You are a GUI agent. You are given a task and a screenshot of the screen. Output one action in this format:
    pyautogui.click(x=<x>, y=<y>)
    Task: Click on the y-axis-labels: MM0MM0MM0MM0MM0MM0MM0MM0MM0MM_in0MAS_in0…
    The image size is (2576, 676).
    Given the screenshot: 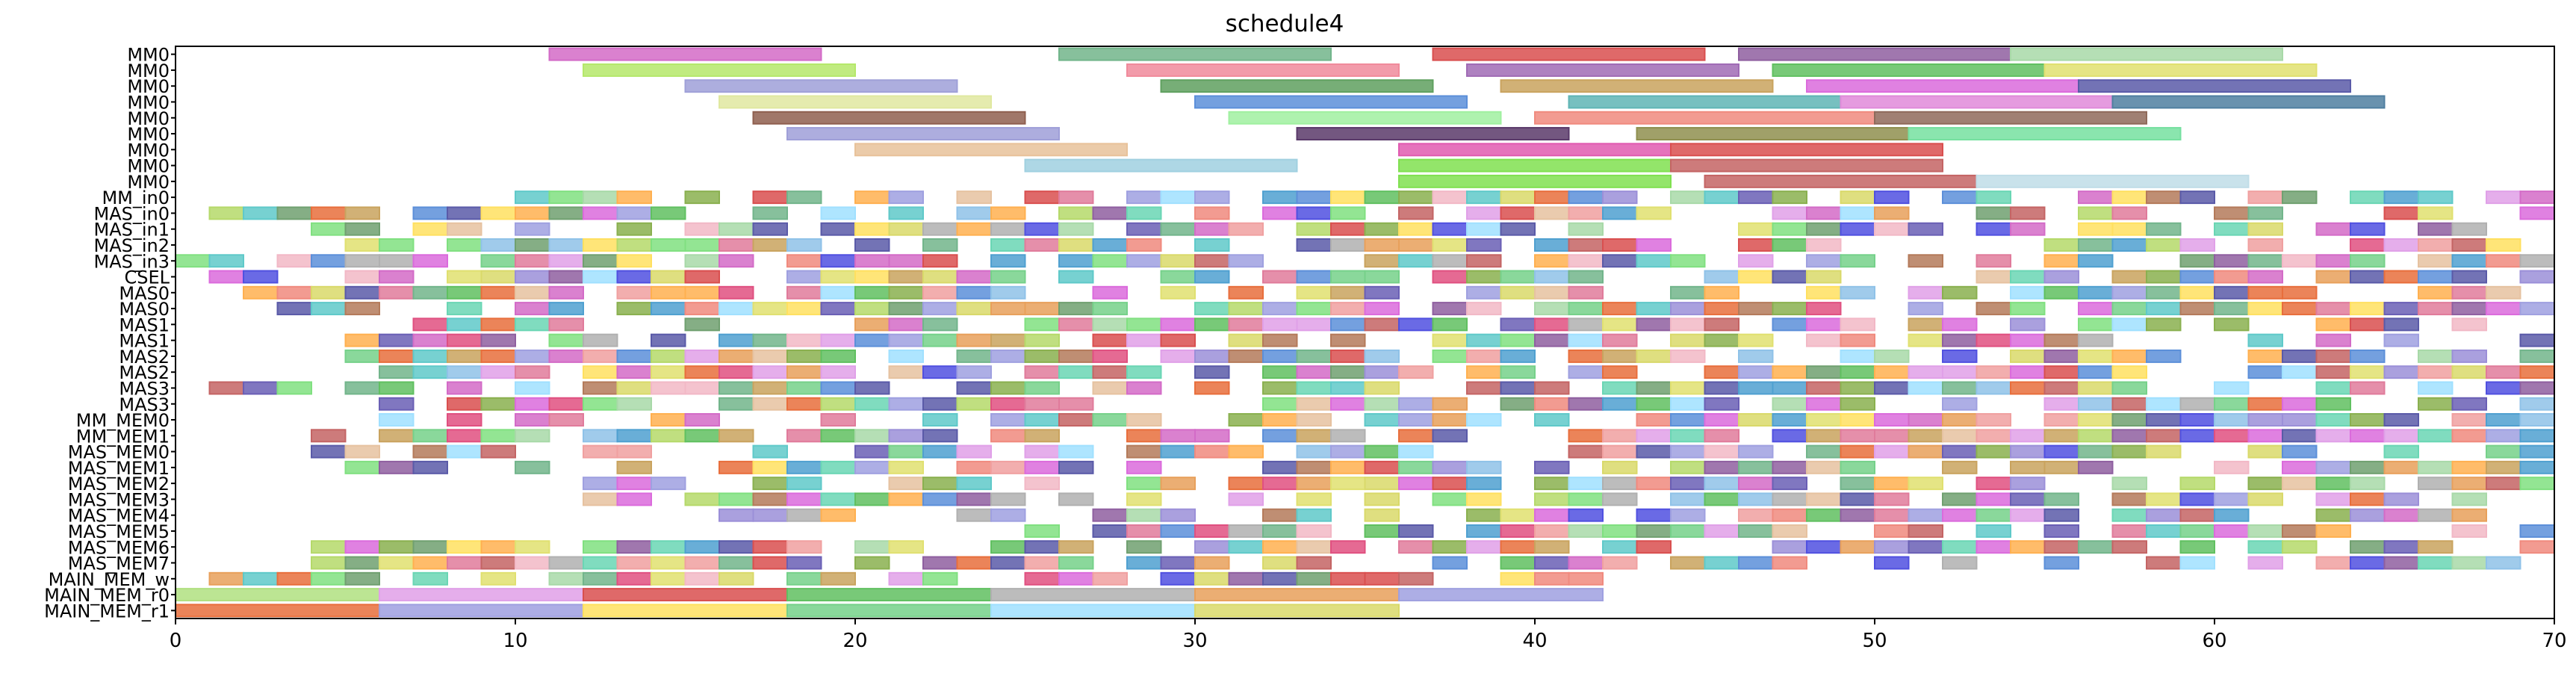 What is the action you would take?
    pyautogui.click(x=110, y=333)
    